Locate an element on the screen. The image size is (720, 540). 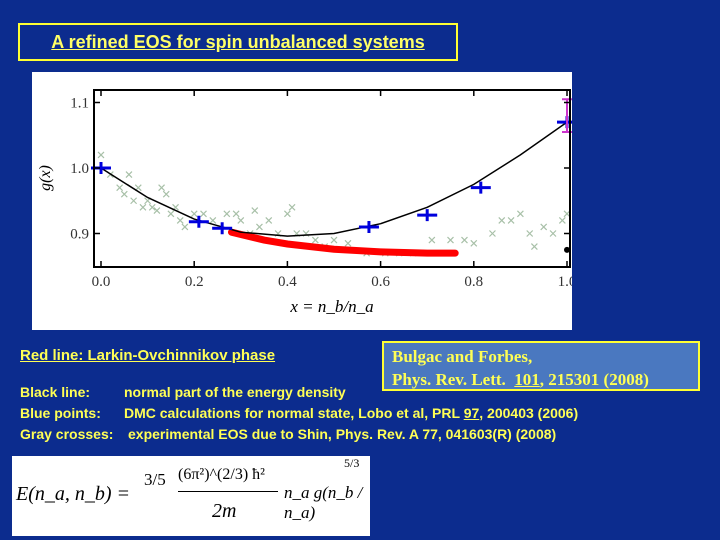
red-line is located at coordinates (343, 242).